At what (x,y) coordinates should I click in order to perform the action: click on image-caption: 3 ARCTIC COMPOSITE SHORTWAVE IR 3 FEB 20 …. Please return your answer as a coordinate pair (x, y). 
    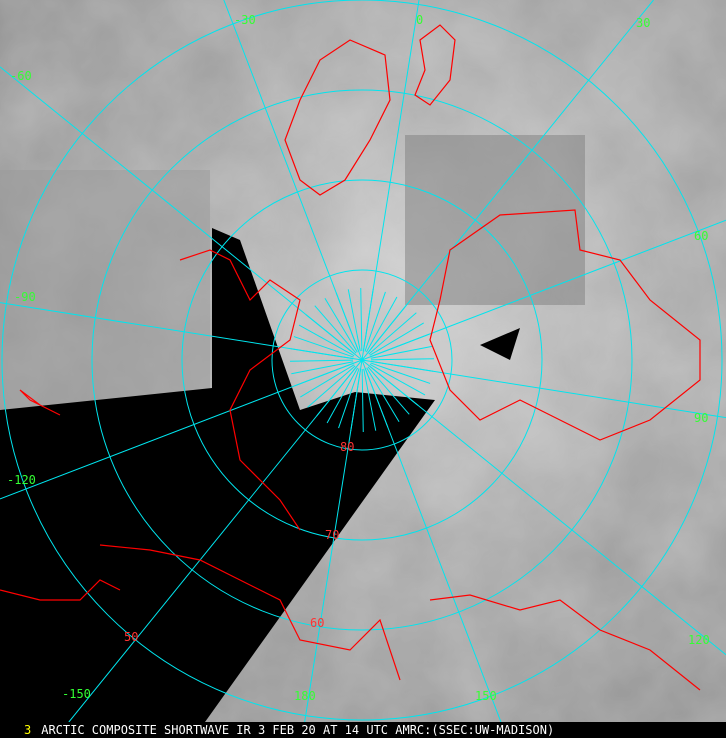
    Looking at the image, I should click on (363, 730).